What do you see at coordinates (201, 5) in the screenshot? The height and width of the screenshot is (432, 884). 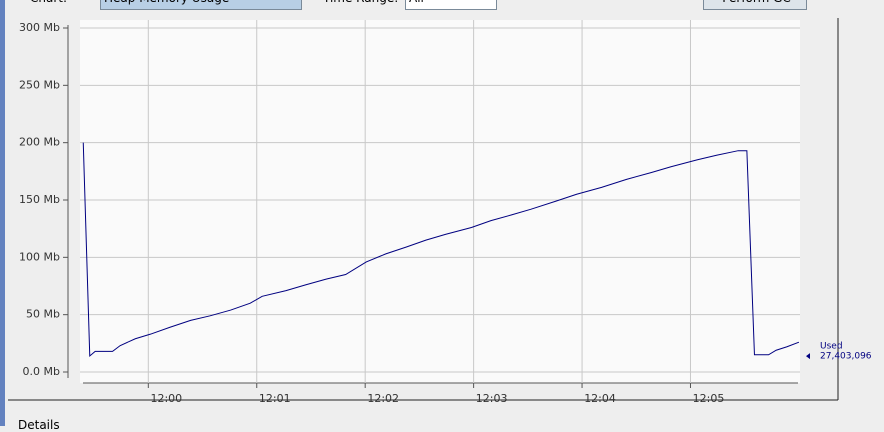 I see `chart-select: Heap Memory Usage` at bounding box center [201, 5].